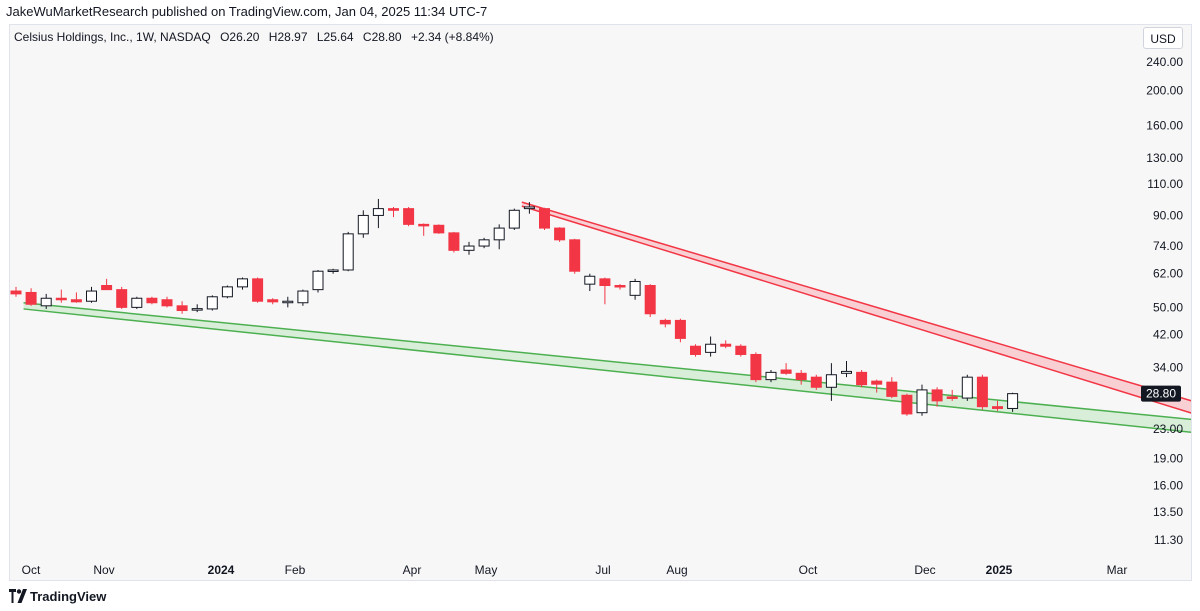 Image resolution: width=1200 pixels, height=611 pixels. What do you see at coordinates (924, 570) in the screenshot?
I see `x-tick-label: Dec` at bounding box center [924, 570].